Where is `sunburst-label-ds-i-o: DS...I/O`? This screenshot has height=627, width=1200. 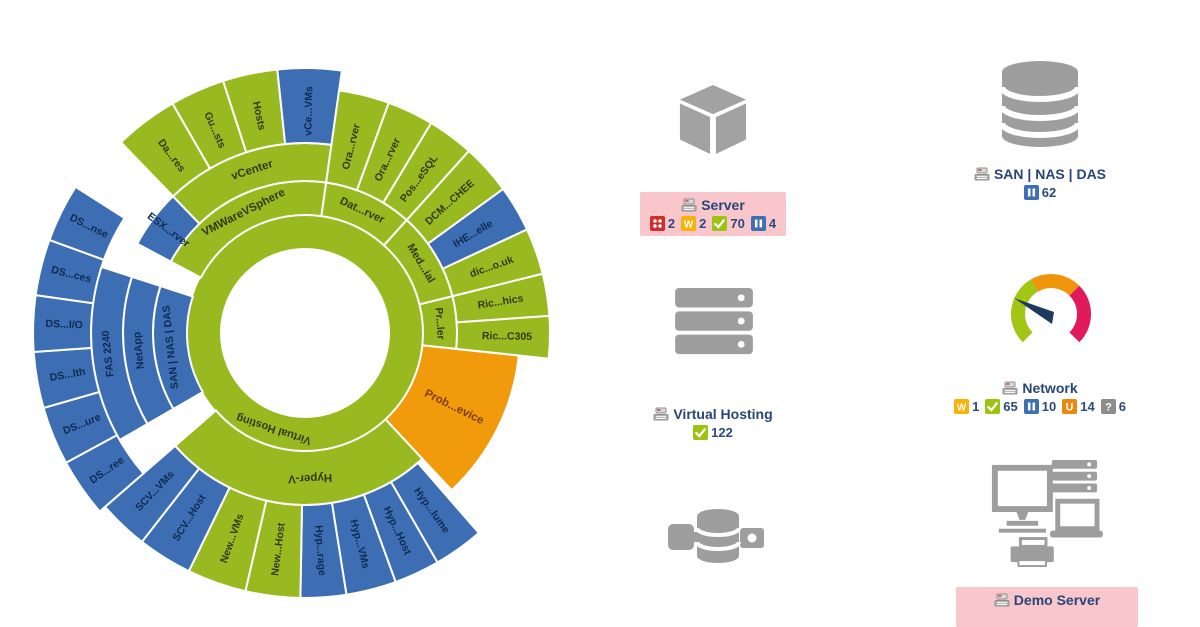 sunburst-label-ds-i-o: DS...I/O is located at coordinates (64, 324).